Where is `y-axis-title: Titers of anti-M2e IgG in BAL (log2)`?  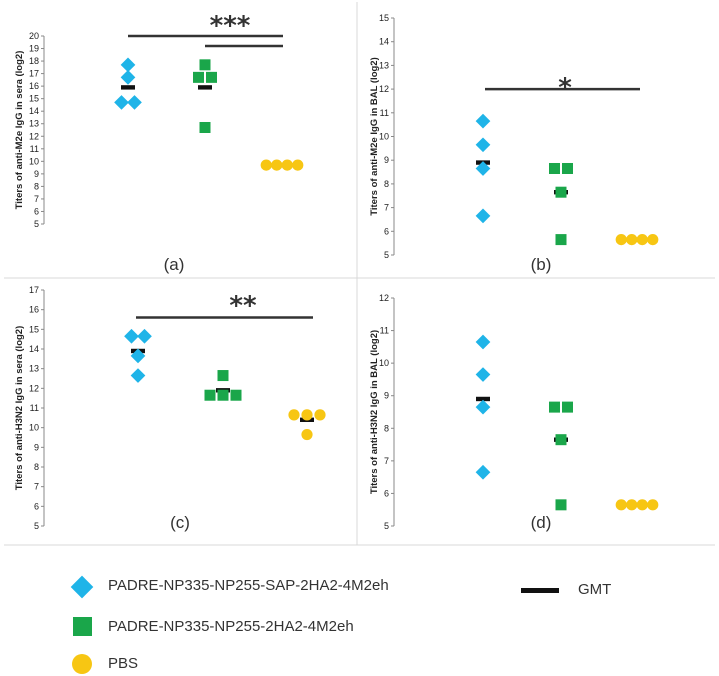
y-axis-title: Titers of anti-M2e IgG in BAL (log2) is located at coordinates (374, 136).